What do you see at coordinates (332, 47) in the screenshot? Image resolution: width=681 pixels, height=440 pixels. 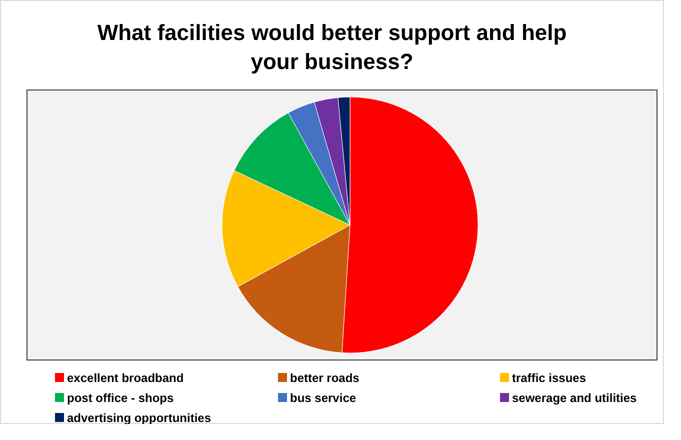 I see `chart-title: What facilities would better support and help your business?` at bounding box center [332, 47].